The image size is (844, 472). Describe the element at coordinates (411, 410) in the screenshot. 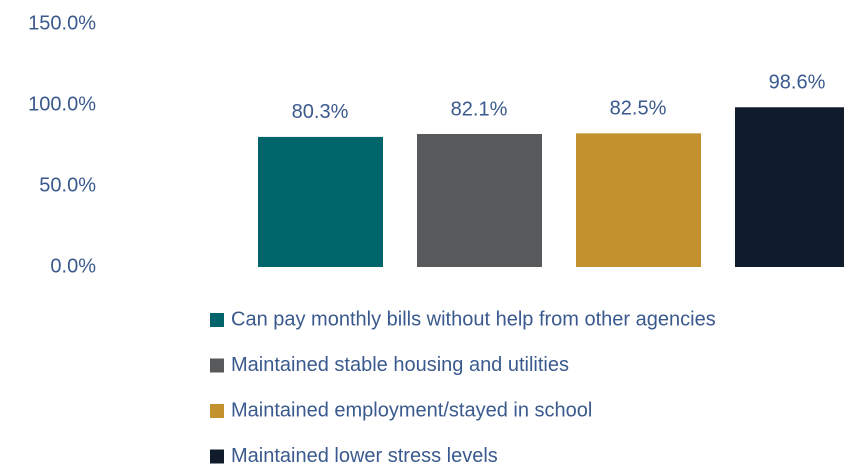

I see `legend-label: Maintained employment/stayed in school` at that location.